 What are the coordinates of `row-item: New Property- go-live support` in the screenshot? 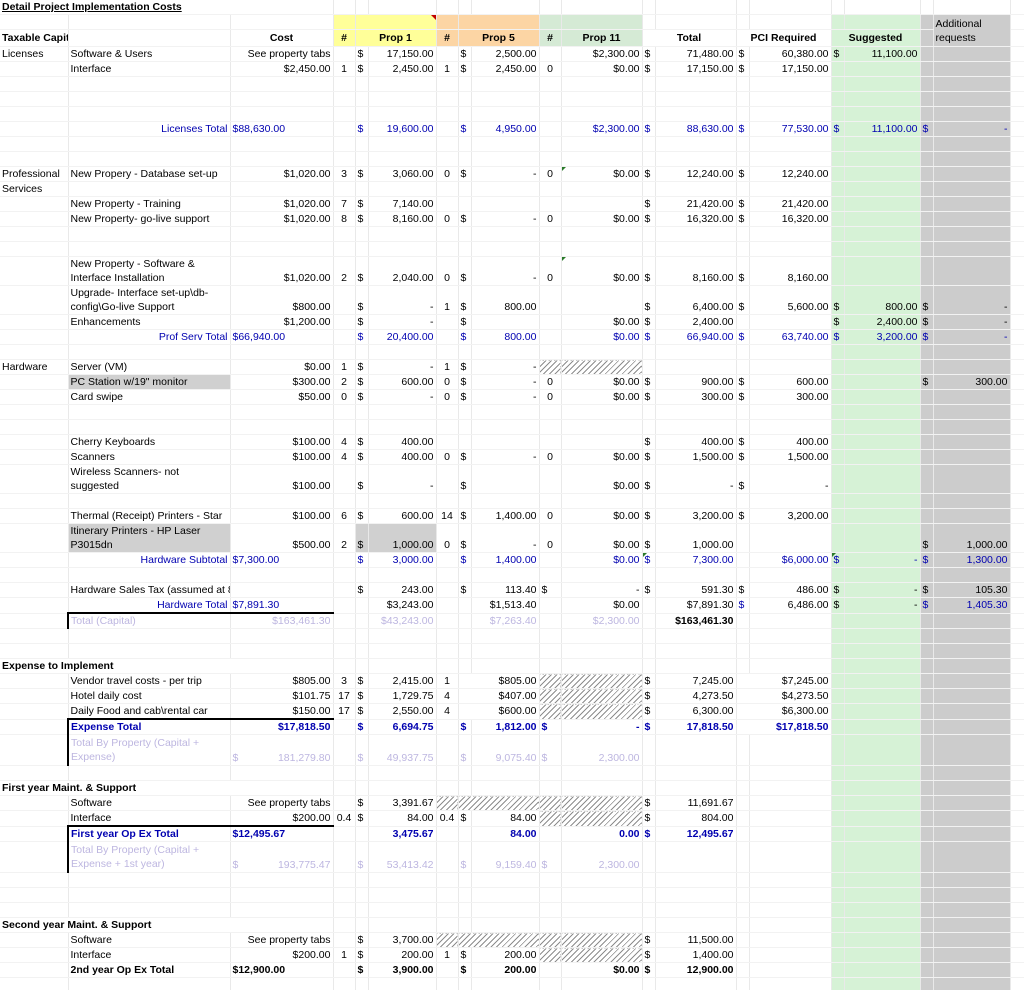 It's located at (149, 219).